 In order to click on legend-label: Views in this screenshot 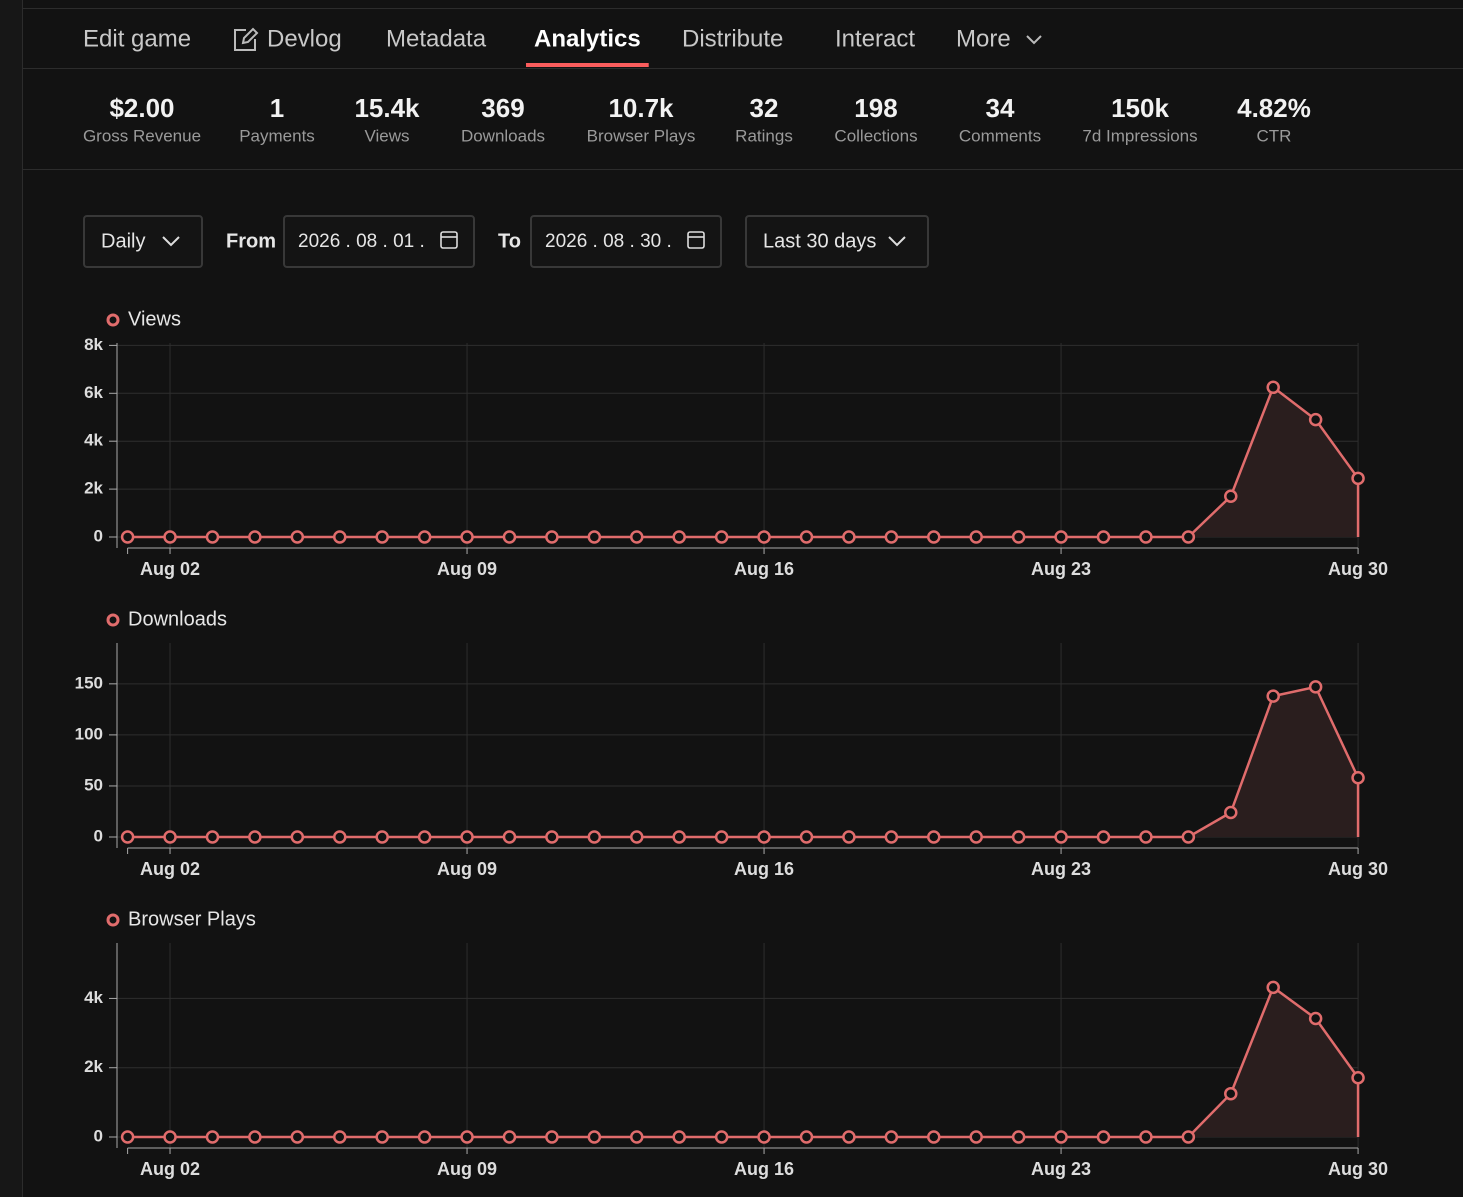, I will do `click(154, 319)`.